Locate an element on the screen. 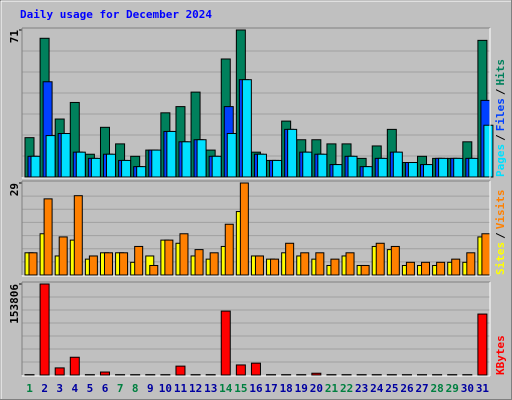 The height and width of the screenshot is (400, 512). x-tick-label: 5 is located at coordinates (90, 388).